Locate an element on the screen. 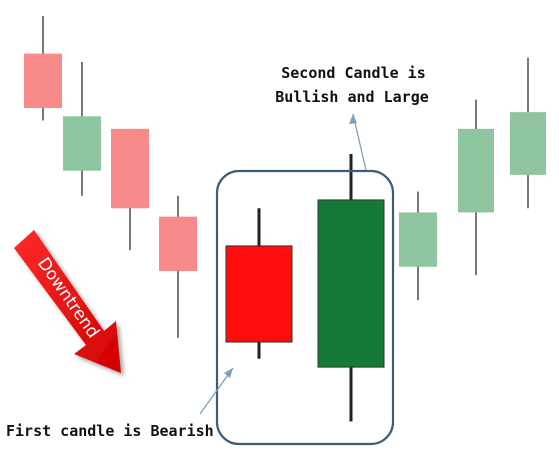 The image size is (559, 467). first-candle-annotation-line-1: First candle is Bearish is located at coordinates (110, 431).